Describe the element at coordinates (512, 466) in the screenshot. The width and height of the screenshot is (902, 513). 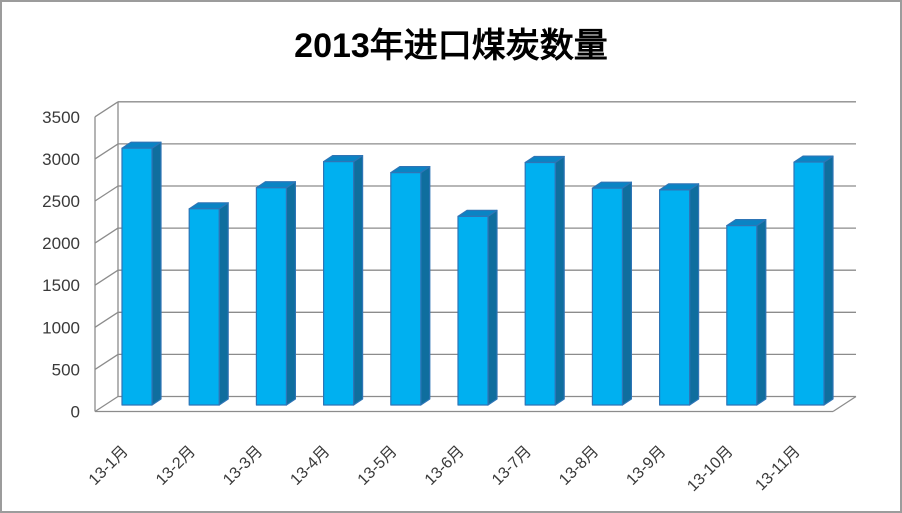
I see `x-axis-label: 13-7月` at that location.